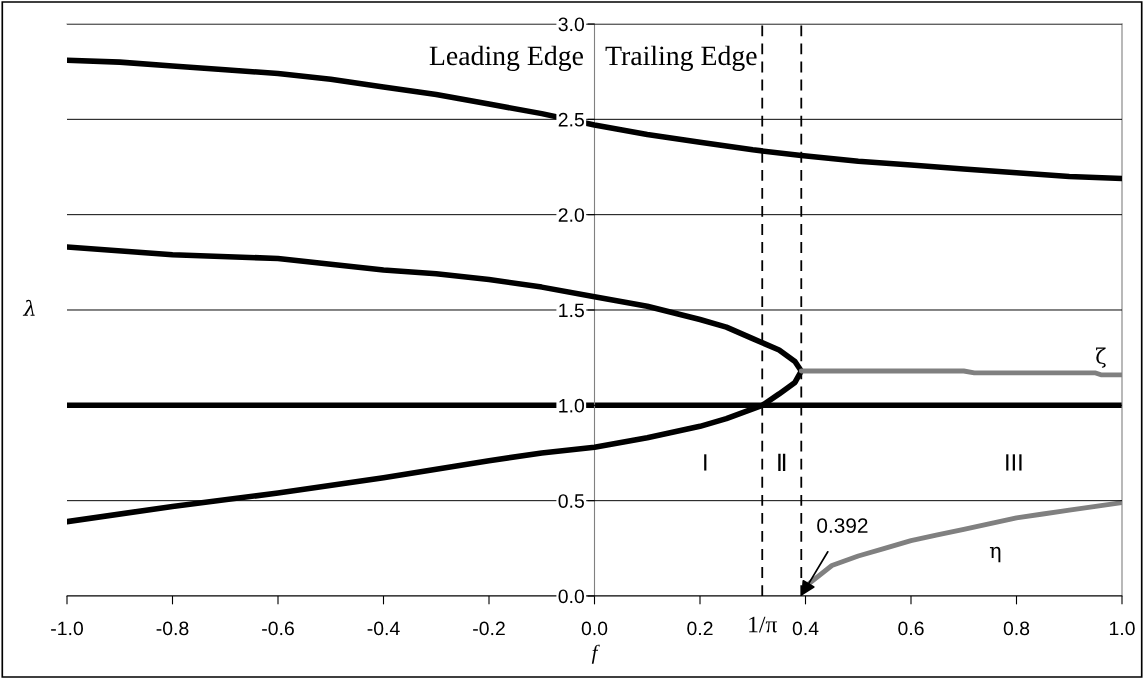 This screenshot has height=679, width=1144. What do you see at coordinates (782, 462) in the screenshot?
I see `annotation: Ⅱ` at bounding box center [782, 462].